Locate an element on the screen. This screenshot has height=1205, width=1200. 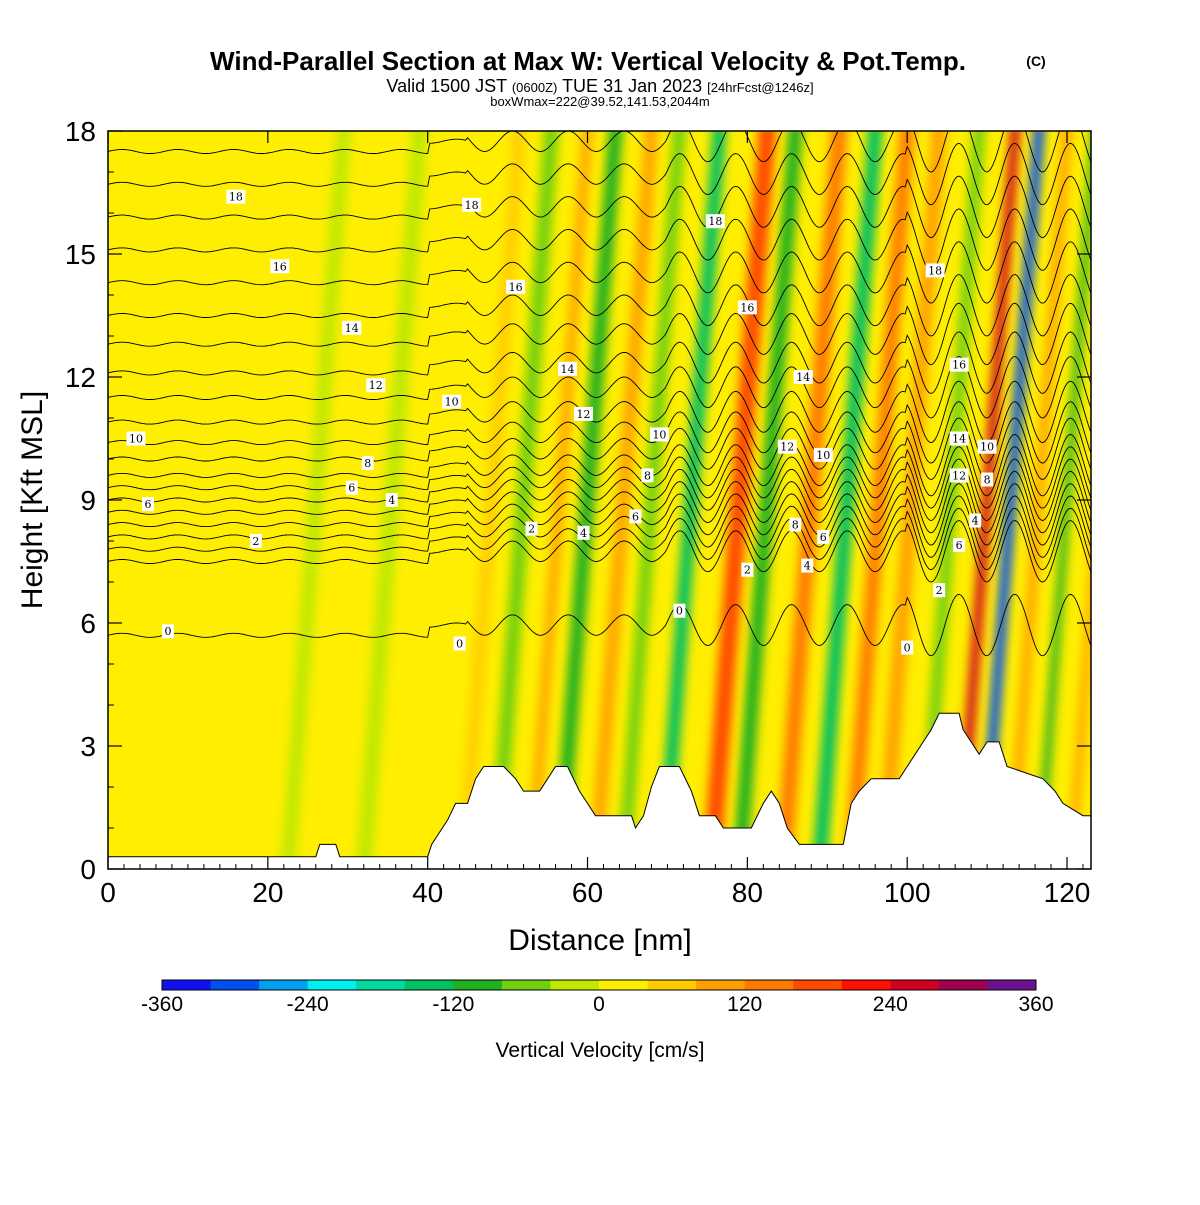
isentrope-label-text: 2 is located at coordinates (747, 570).